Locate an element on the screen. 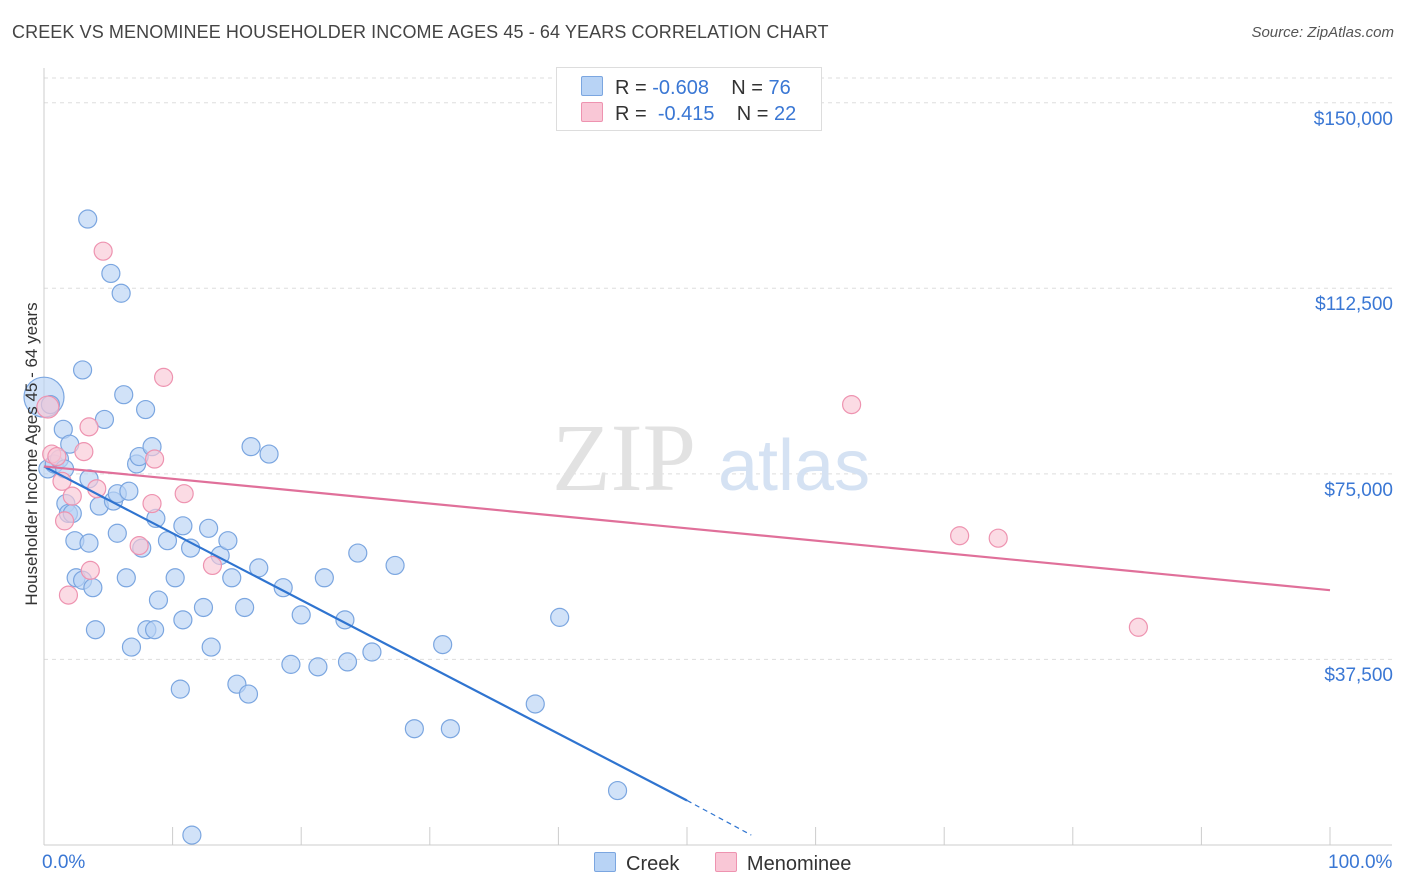 This screenshot has width=1406, height=892. series-legend: Creek Menominee is located at coordinates (737, 864).